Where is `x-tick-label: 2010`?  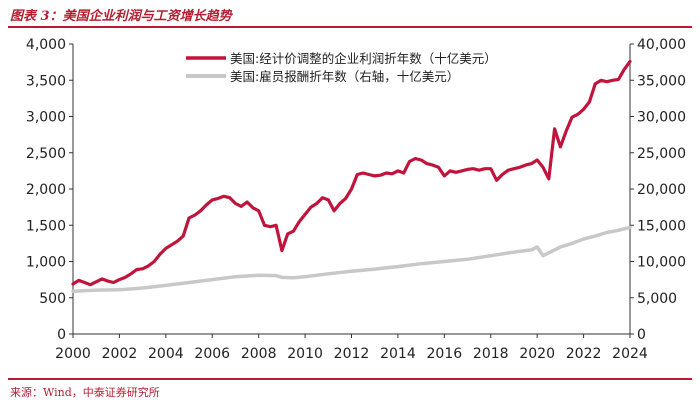 x-tick-label: 2010 is located at coordinates (305, 354).